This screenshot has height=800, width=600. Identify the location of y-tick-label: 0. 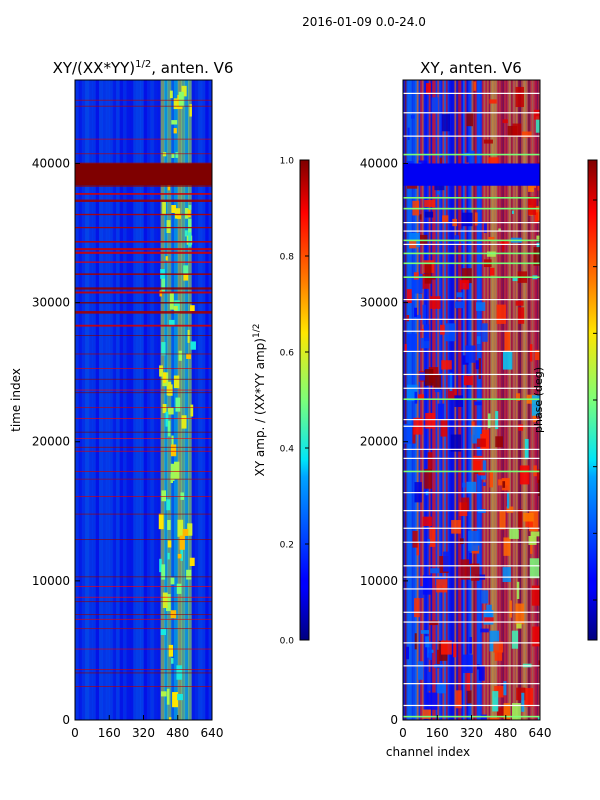
(394, 720).